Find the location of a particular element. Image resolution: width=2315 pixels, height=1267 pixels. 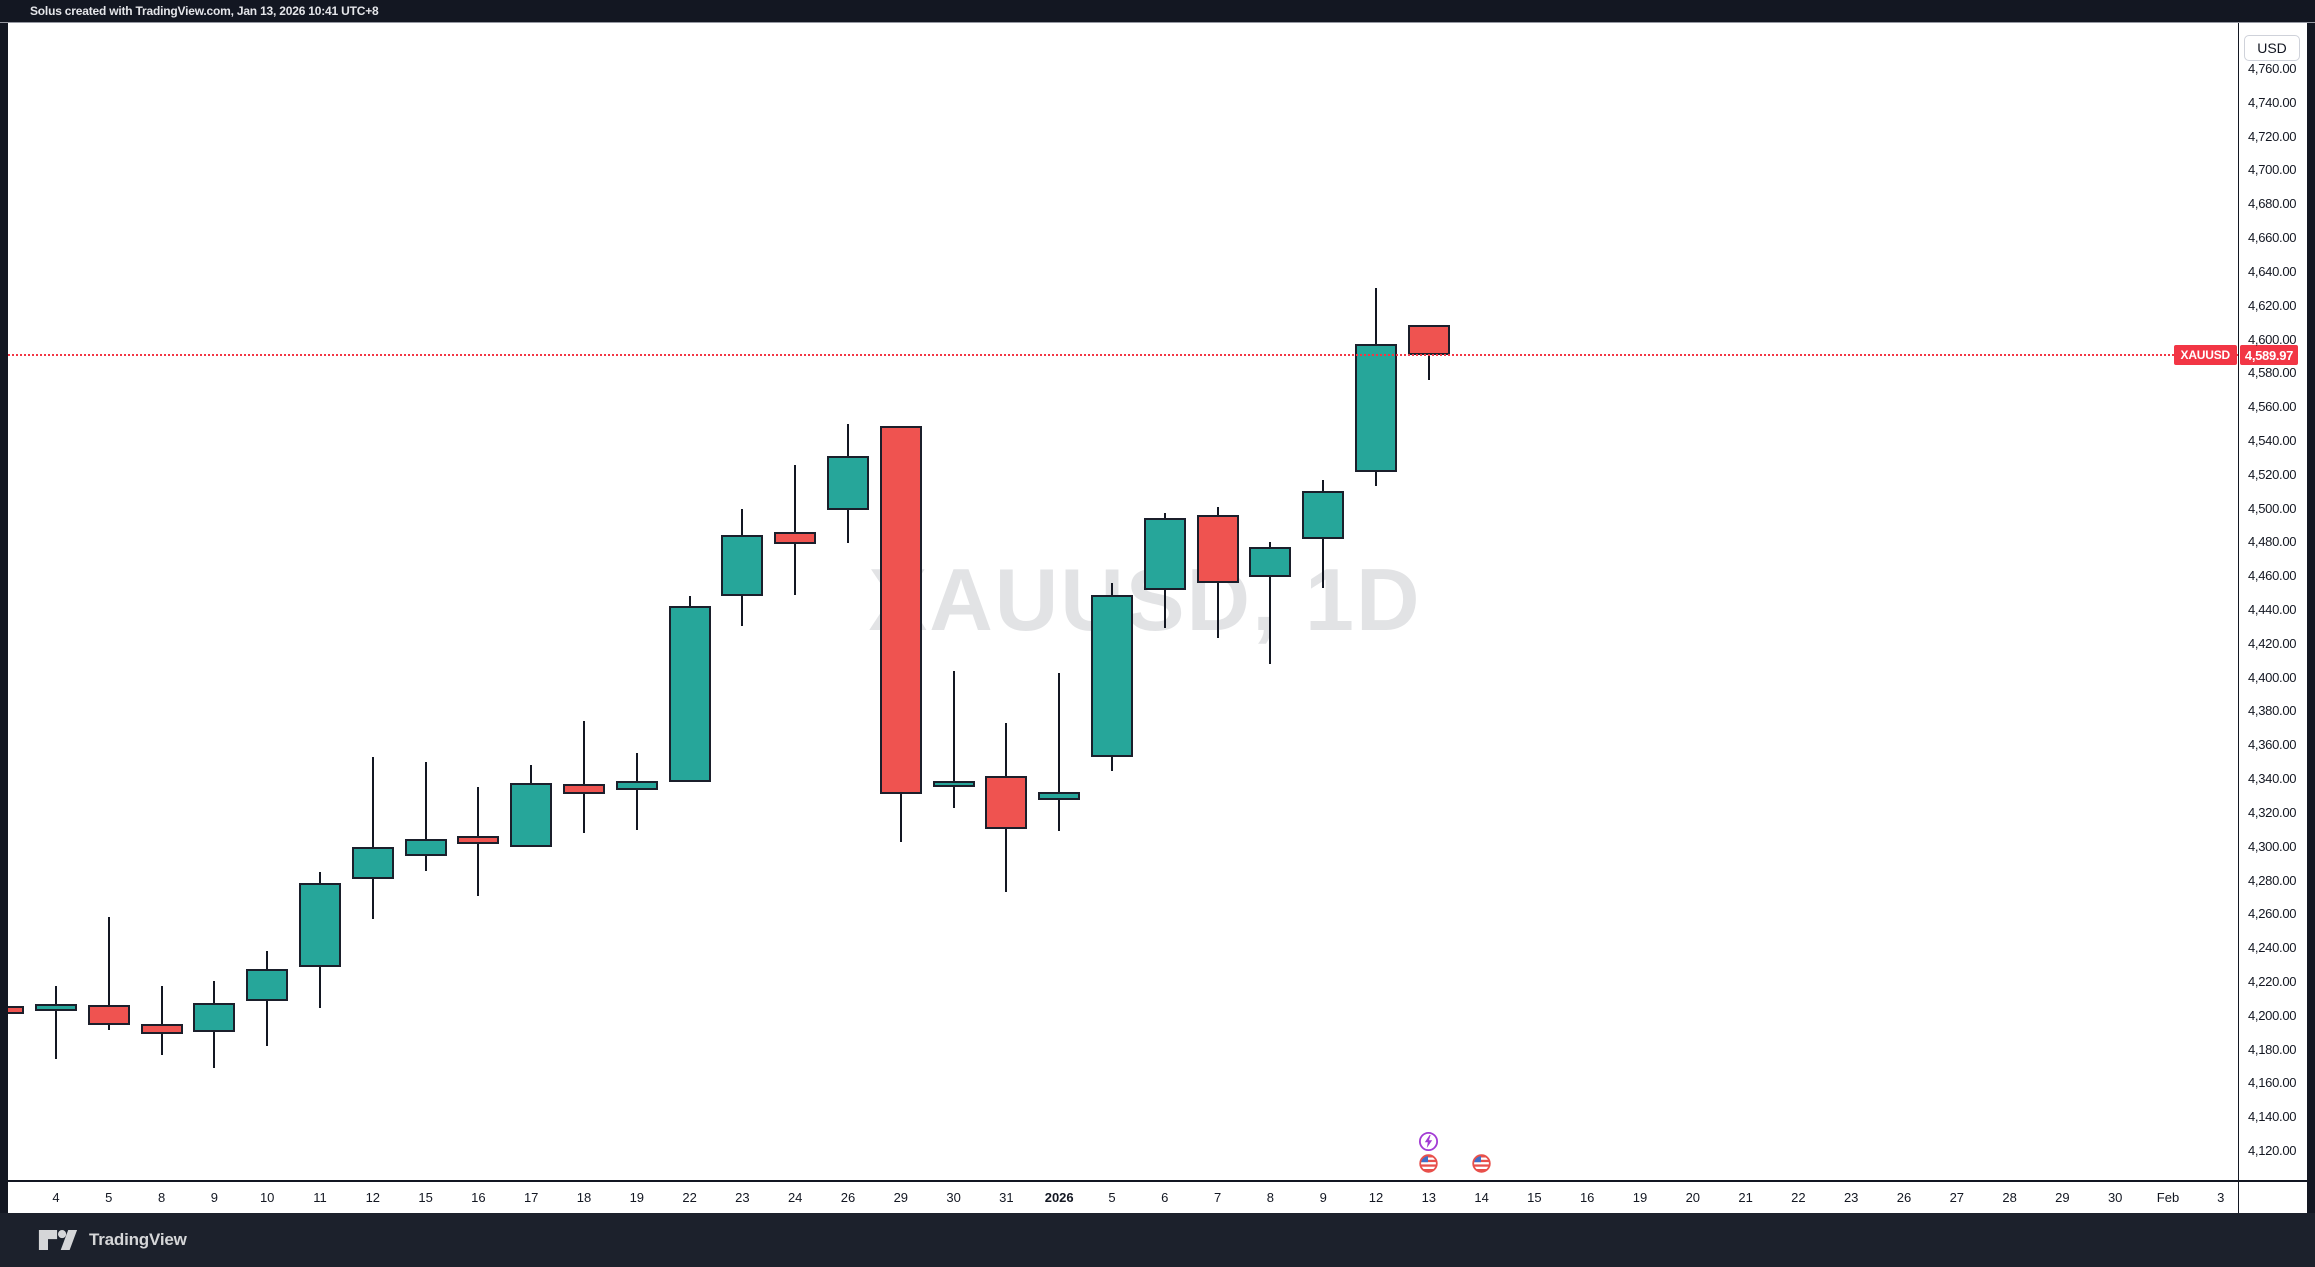

date-tick-label: 6 is located at coordinates (1165, 1197).